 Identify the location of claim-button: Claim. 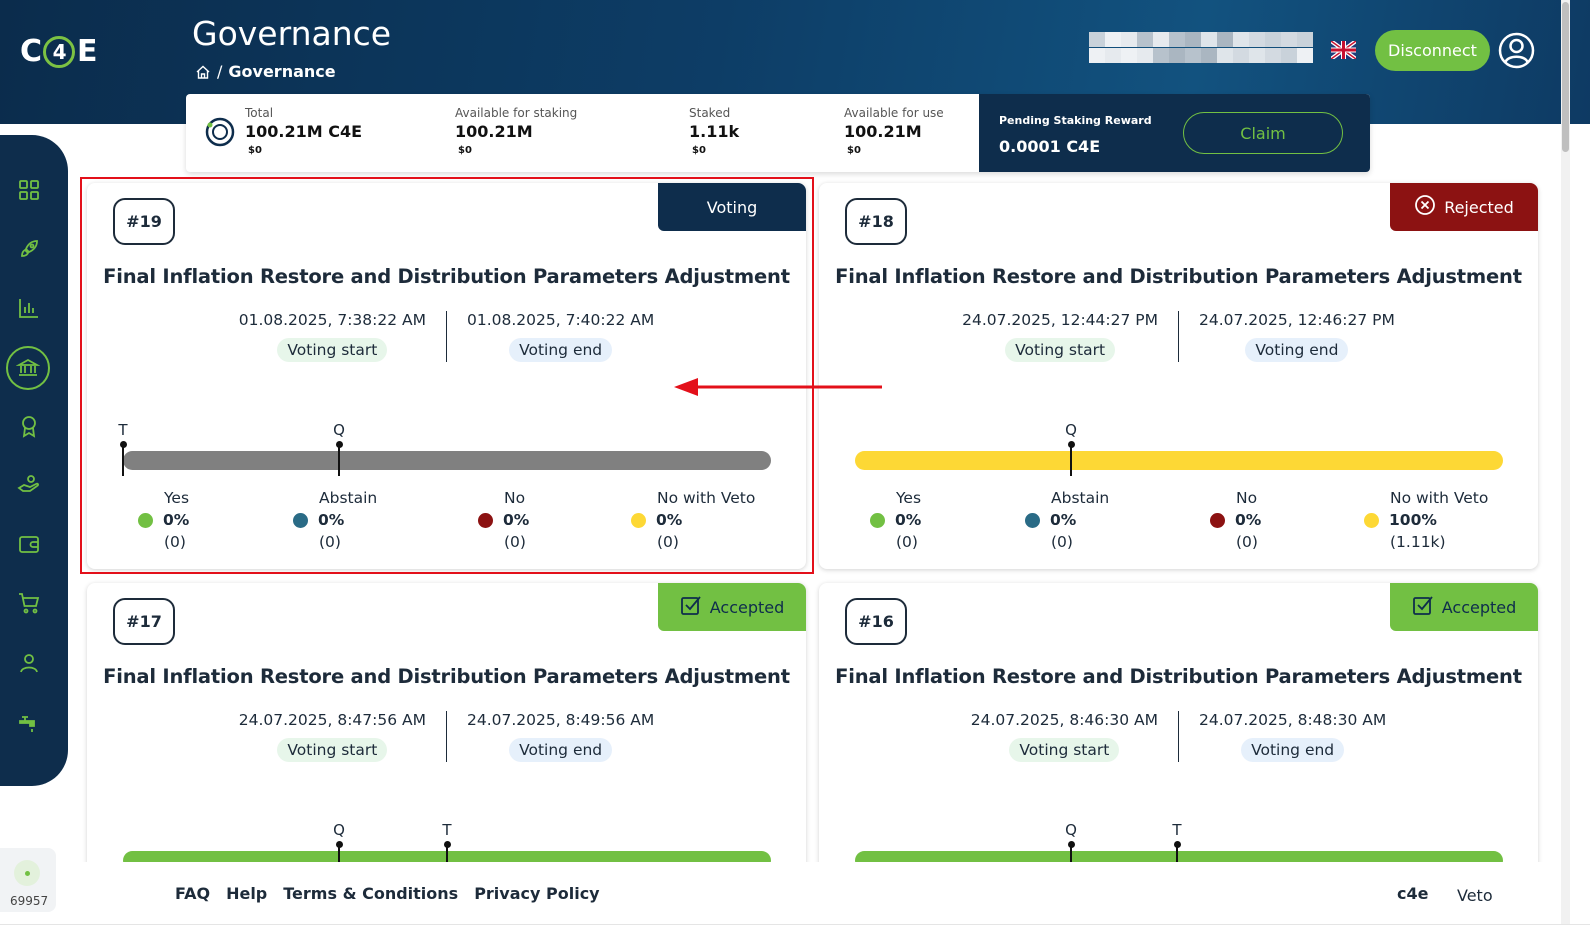
(1263, 133).